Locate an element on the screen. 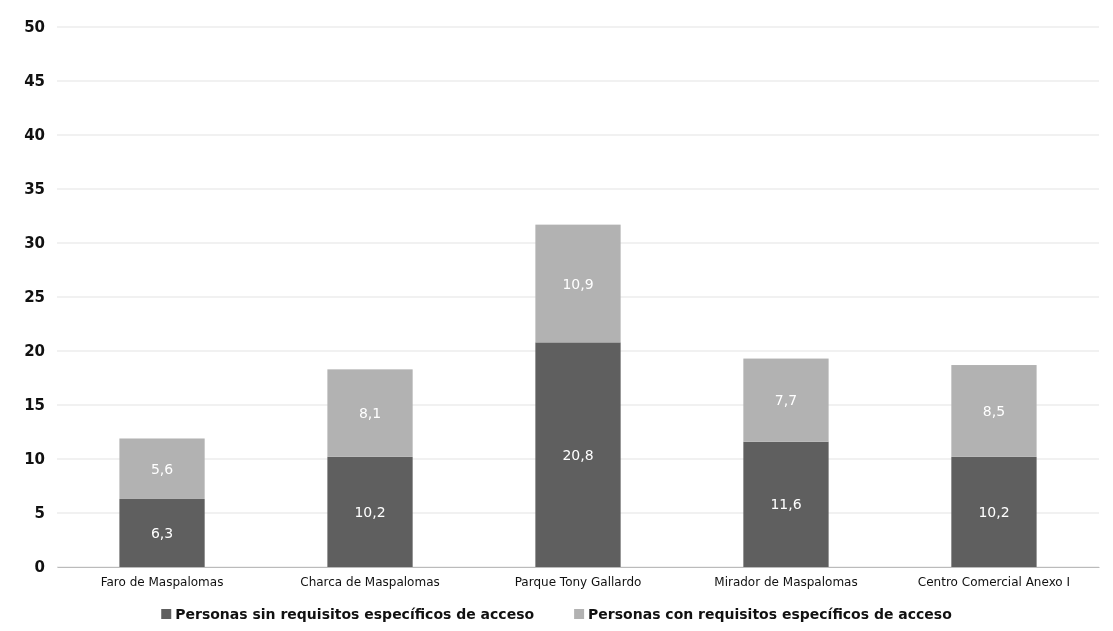 This screenshot has width=1113, height=631. y-tick-label: 35 is located at coordinates (34, 189).